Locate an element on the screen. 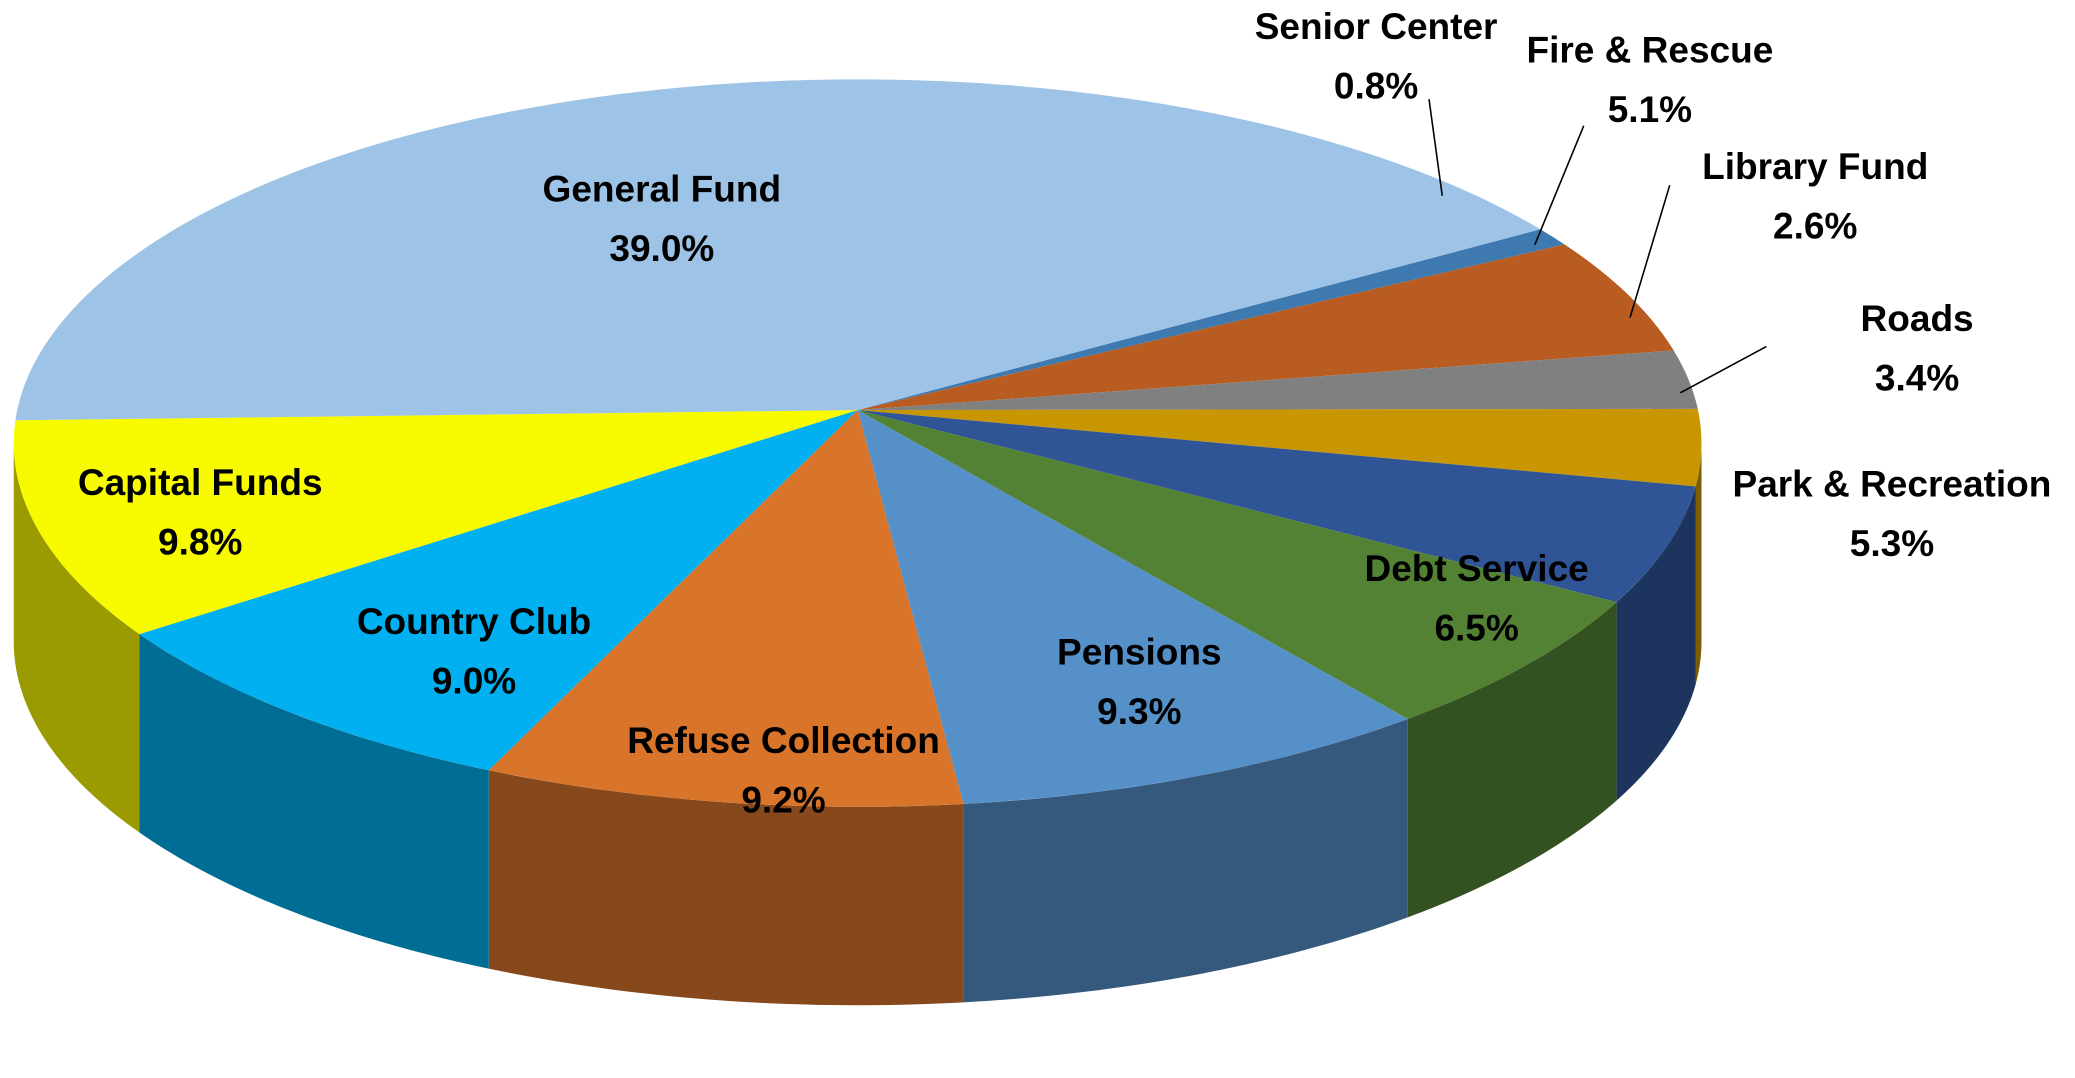 This screenshot has width=2075, height=1078. slice-value-label: 9.8% is located at coordinates (200, 542).